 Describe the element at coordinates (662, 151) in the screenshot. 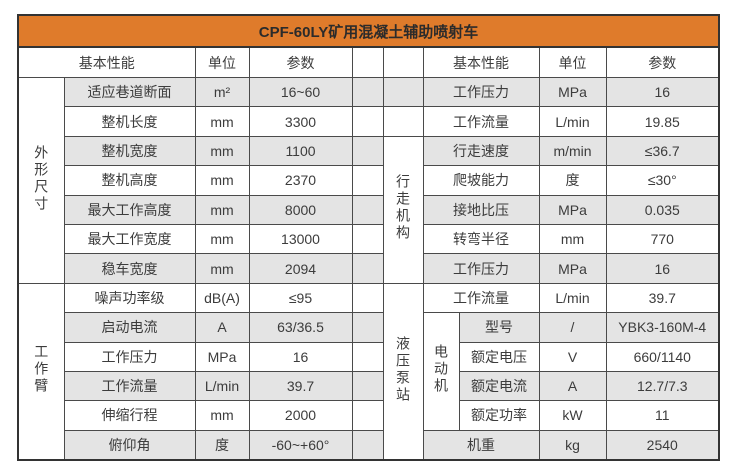

I see `spec-value: ≤36.7` at that location.